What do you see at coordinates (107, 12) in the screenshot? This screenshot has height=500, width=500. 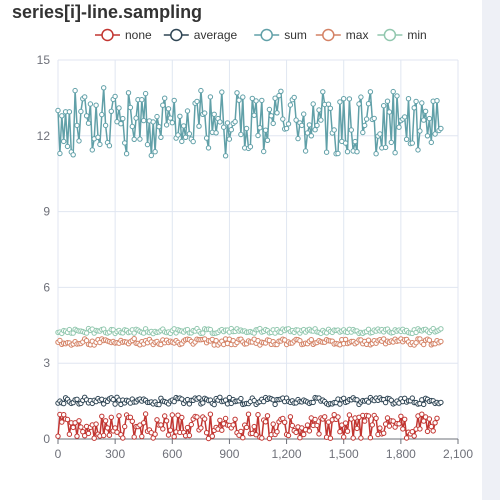 I see `page-title: series[i]-line.sampling` at bounding box center [107, 12].